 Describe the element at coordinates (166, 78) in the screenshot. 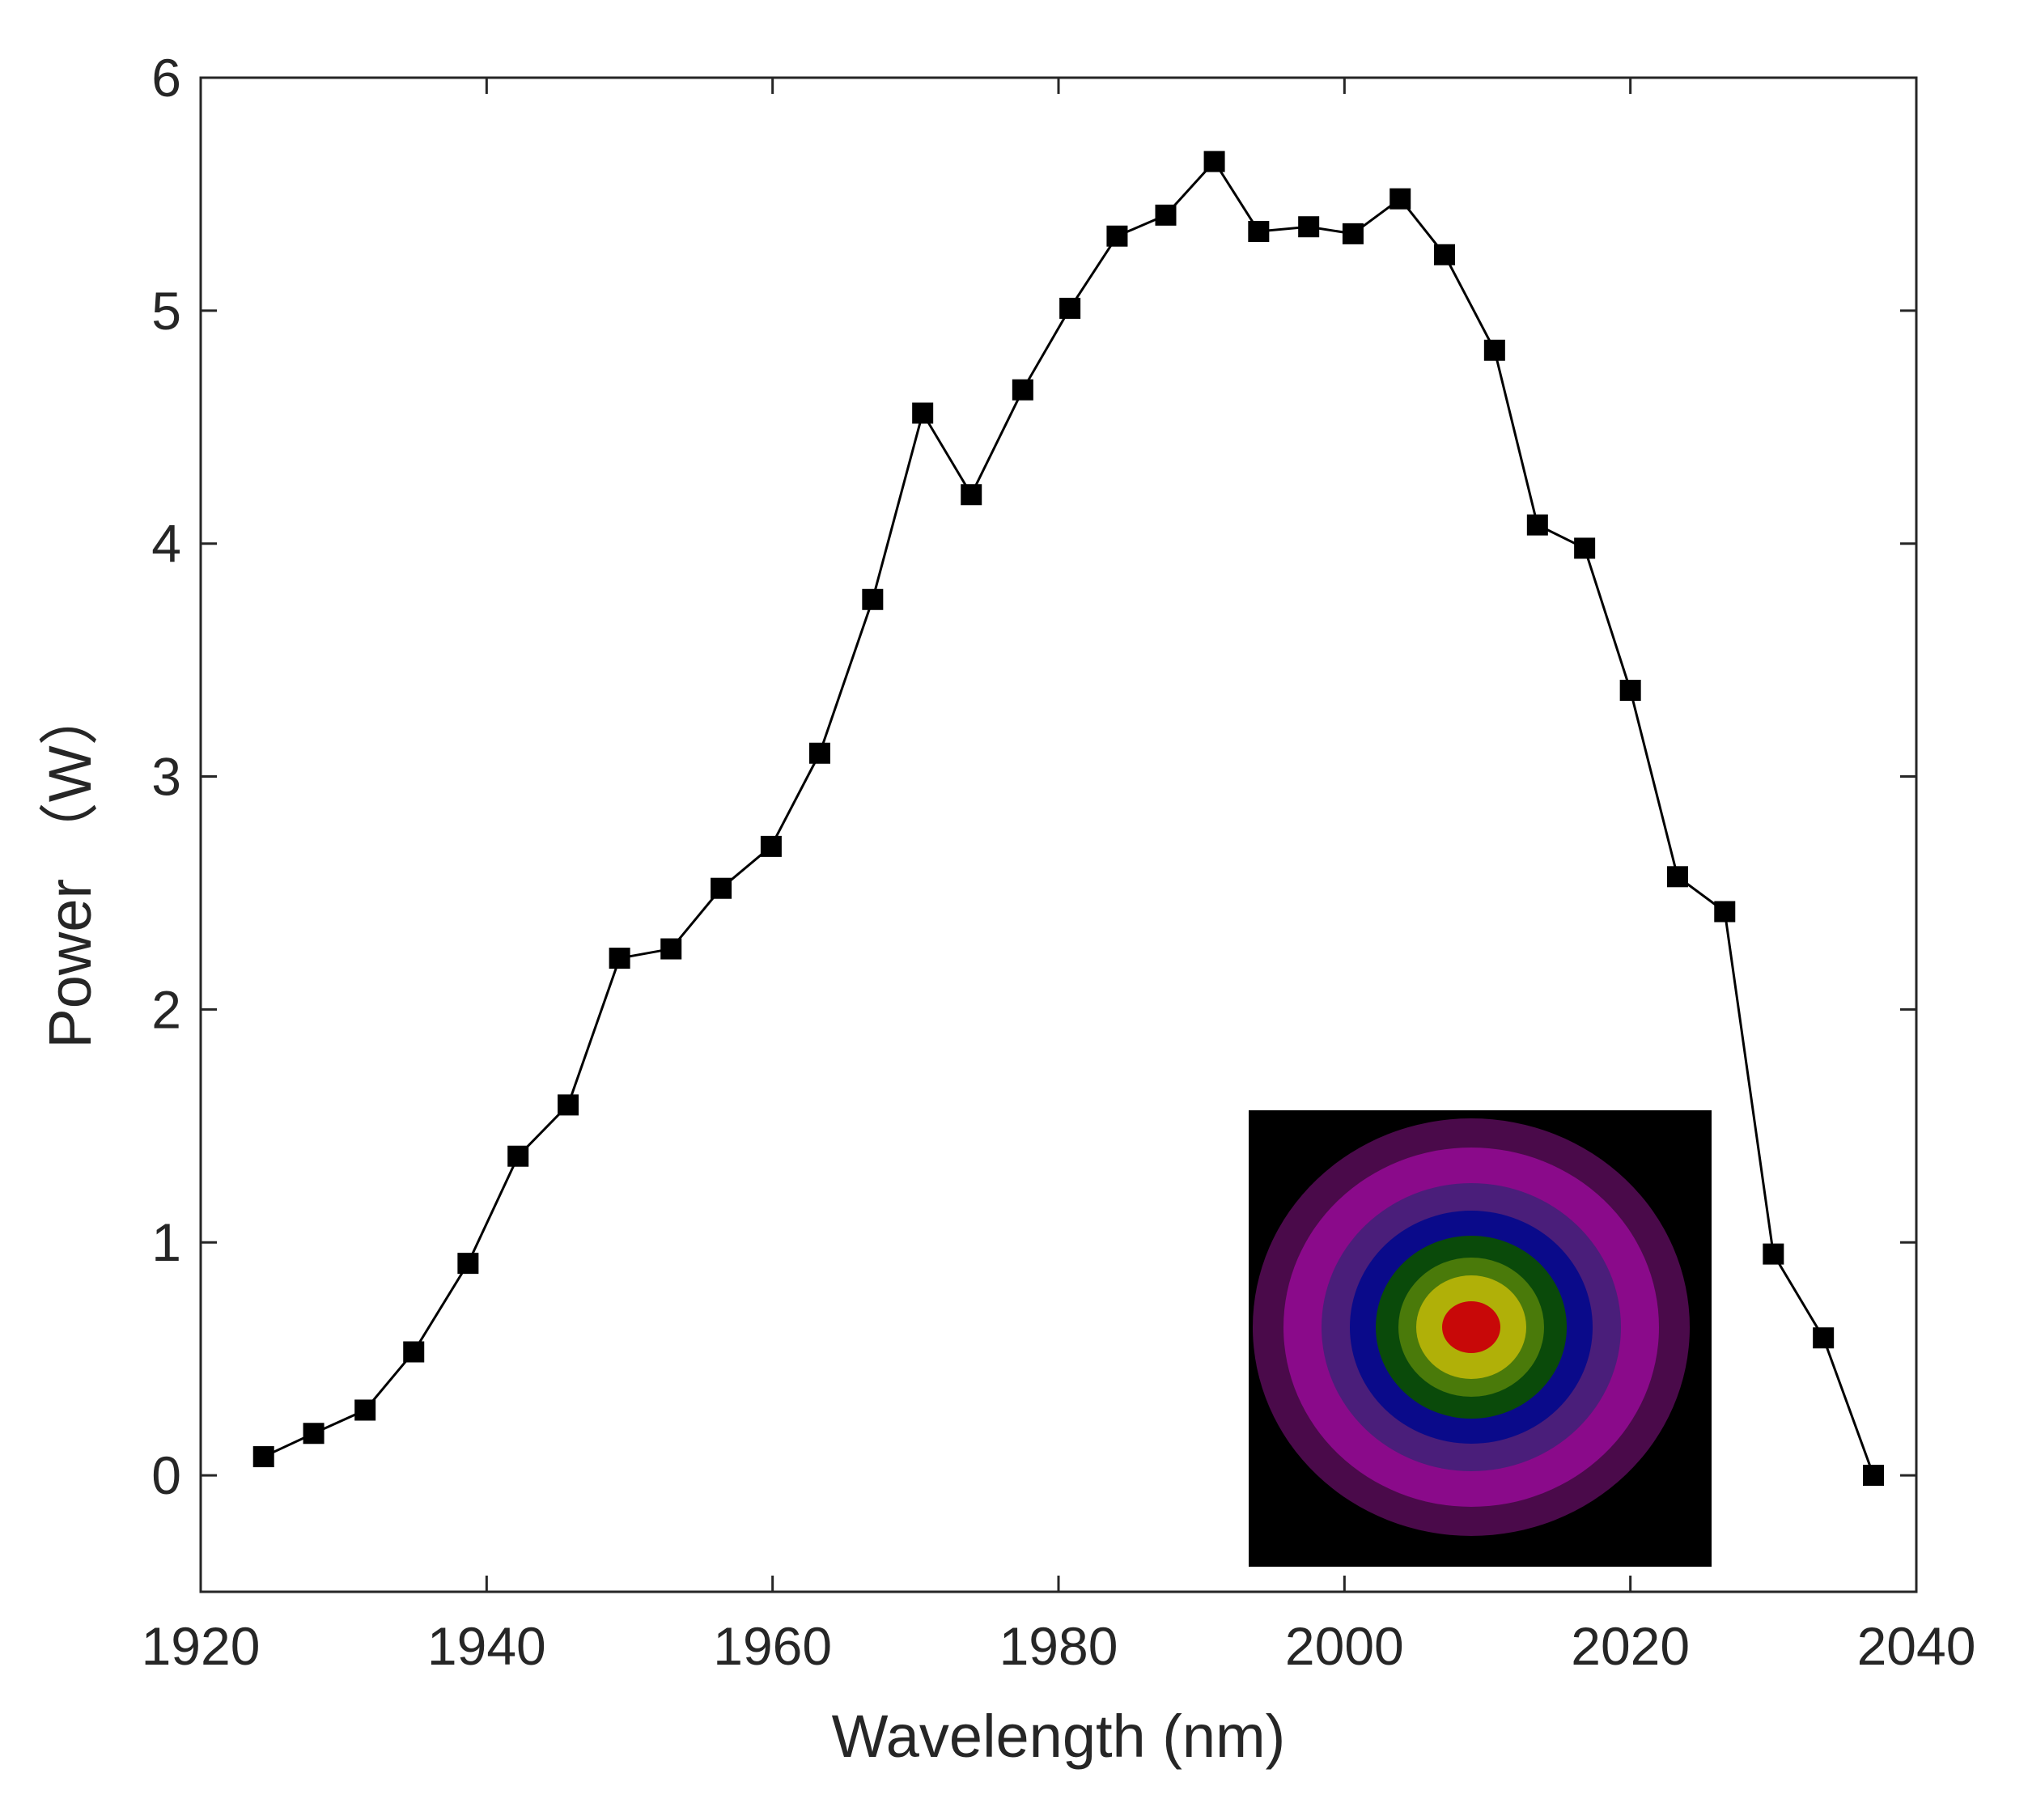

I see `y-tick-label: 6` at that location.